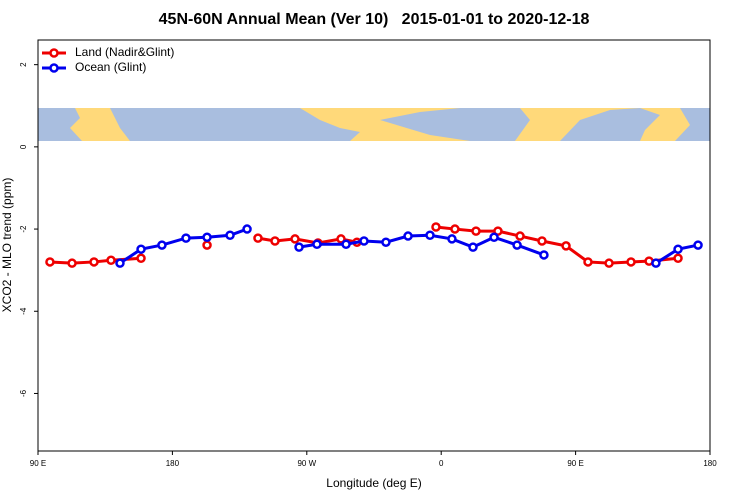 The image size is (750, 500). Describe the element at coordinates (373, 483) in the screenshot. I see `x-axis-label: Longitude (deg E)` at that location.